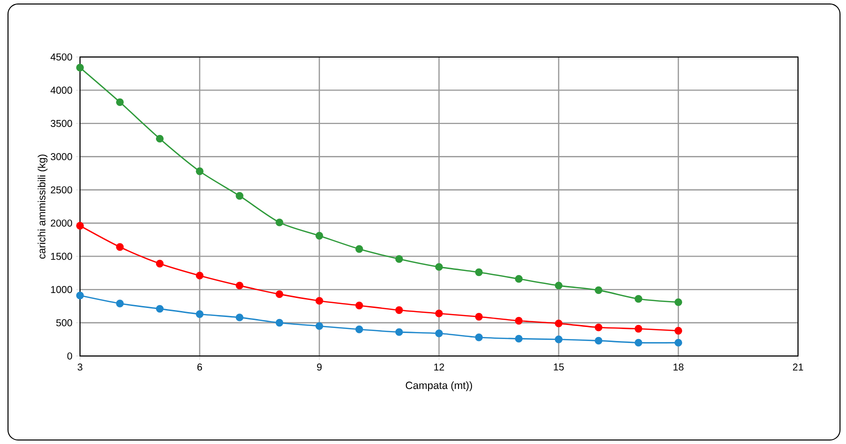 The image size is (846, 444). I want to click on y-tick-label: 2000, so click(61, 223).